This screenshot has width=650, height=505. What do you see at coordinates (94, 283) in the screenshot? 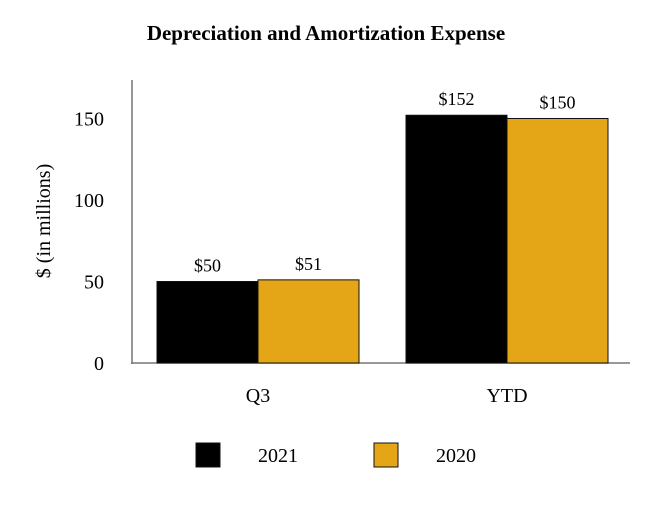
I see `y-tick-label: 50` at bounding box center [94, 283].